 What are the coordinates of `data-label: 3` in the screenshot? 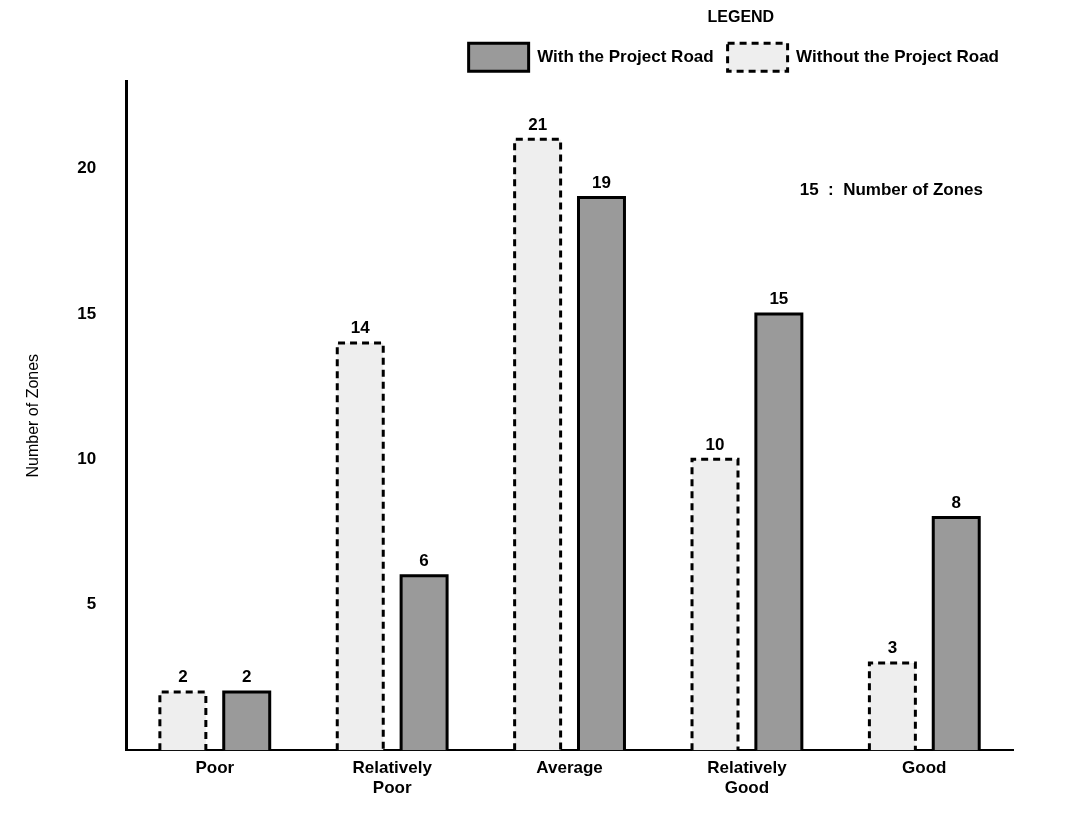 It's located at (892, 648).